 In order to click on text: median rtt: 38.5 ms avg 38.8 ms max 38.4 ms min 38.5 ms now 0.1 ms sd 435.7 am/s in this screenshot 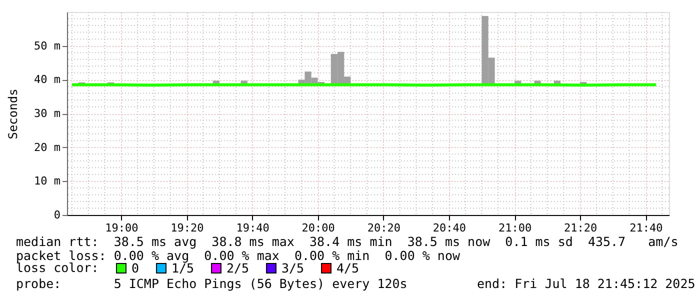, I will do `click(347, 241)`.